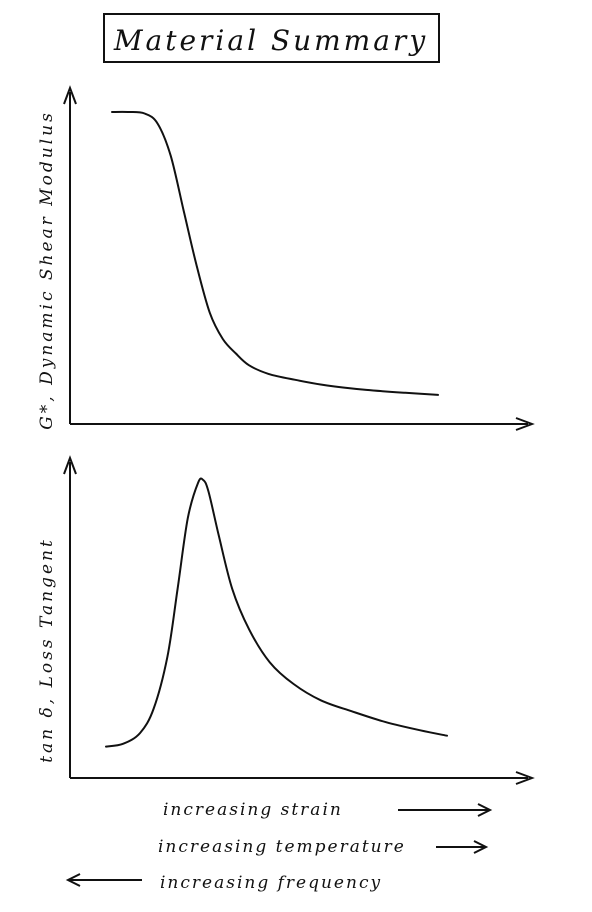 This screenshot has width=592, height=912. What do you see at coordinates (73, 880) in the screenshot?
I see `legend-frequency-arrowhead` at bounding box center [73, 880].